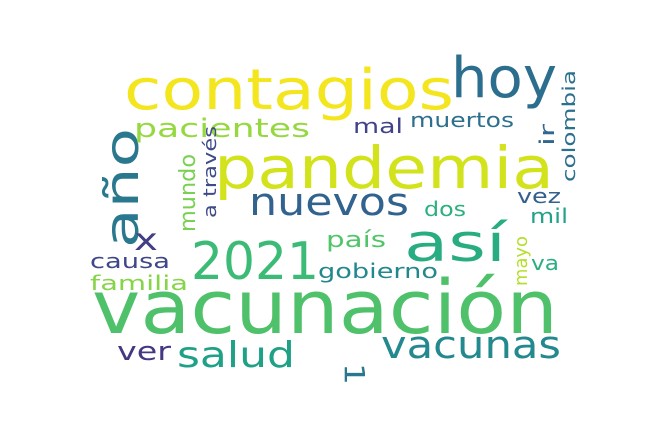 The width and height of the screenshot is (648, 432). Describe the element at coordinates (144, 352) in the screenshot. I see `word-ver: ver` at that location.